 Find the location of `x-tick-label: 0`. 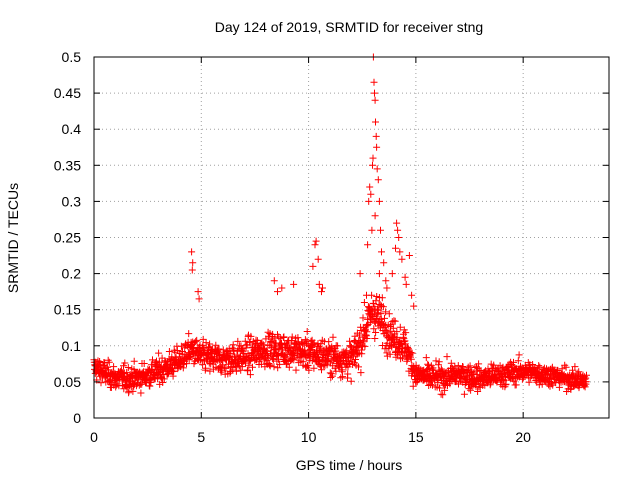

x-tick-label: 0 is located at coordinates (94, 437).